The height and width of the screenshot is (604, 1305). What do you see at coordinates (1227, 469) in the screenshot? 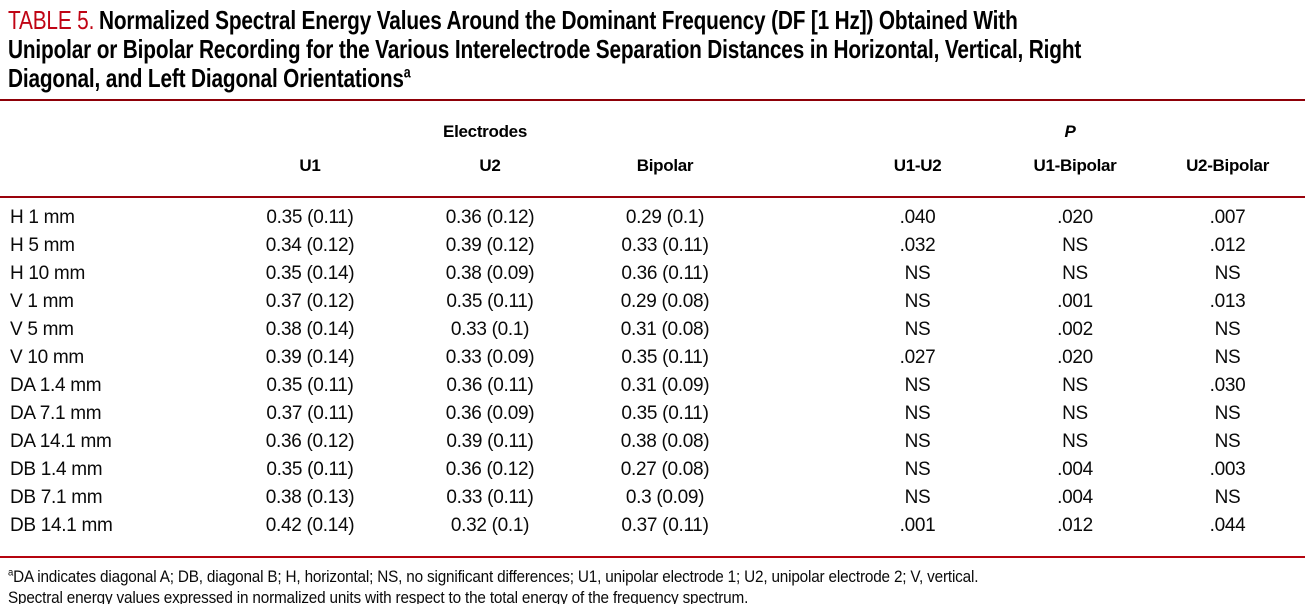
I see `cell-p-u2-bipolar: .003` at bounding box center [1227, 469].